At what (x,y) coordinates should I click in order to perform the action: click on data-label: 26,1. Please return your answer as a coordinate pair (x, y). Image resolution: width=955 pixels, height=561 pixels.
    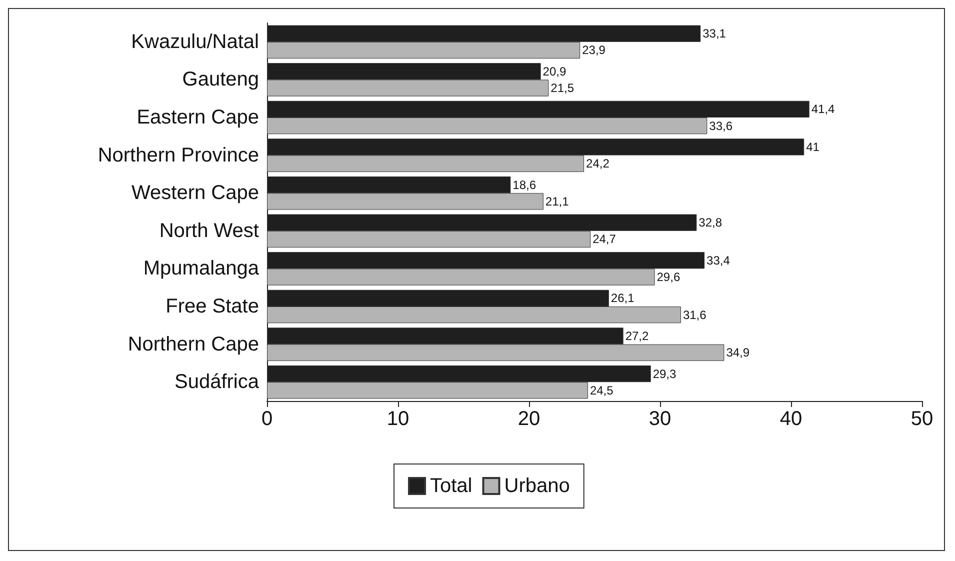
    Looking at the image, I should click on (622, 298).